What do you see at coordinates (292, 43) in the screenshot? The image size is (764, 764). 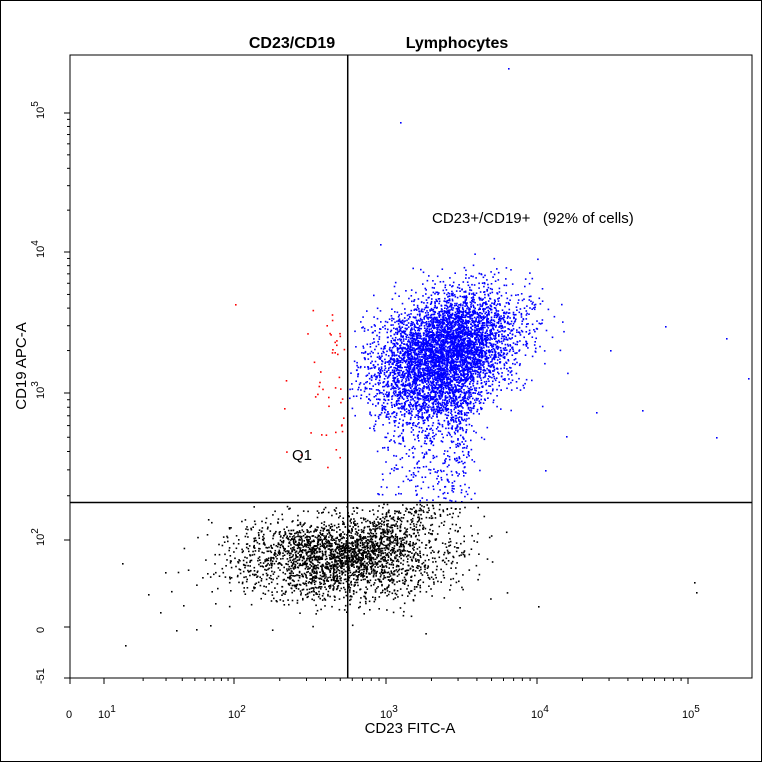 I see `chart-title-left: CD23/CD19` at bounding box center [292, 43].